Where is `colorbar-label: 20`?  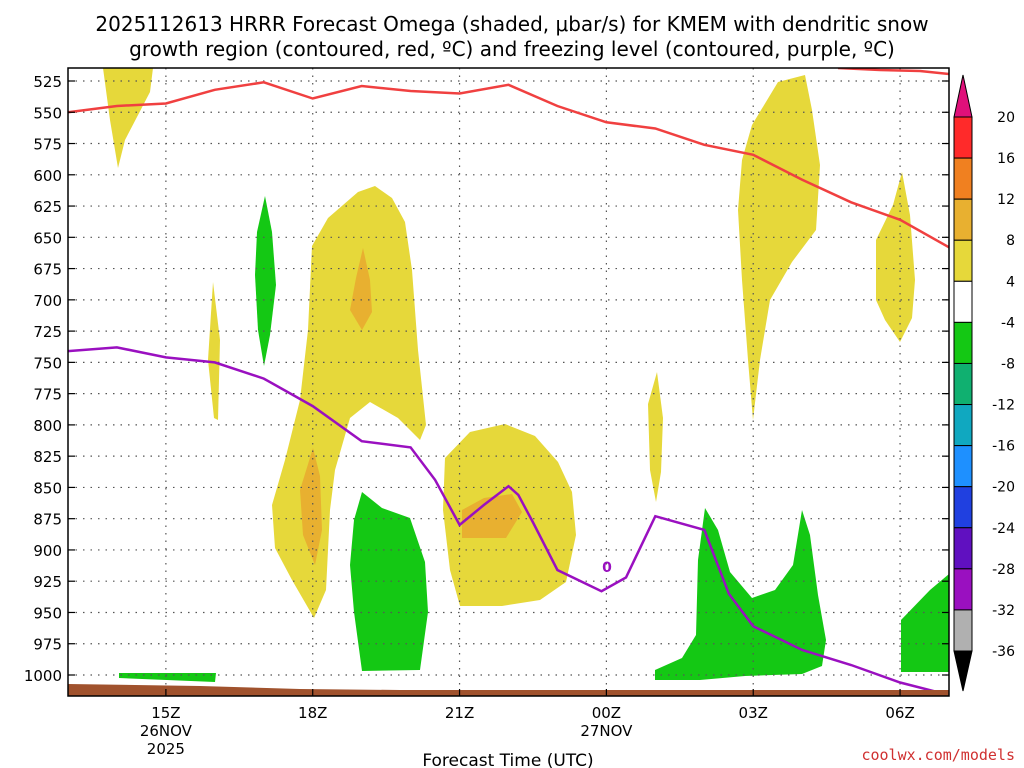 colorbar-label: 20 is located at coordinates (1006, 118).